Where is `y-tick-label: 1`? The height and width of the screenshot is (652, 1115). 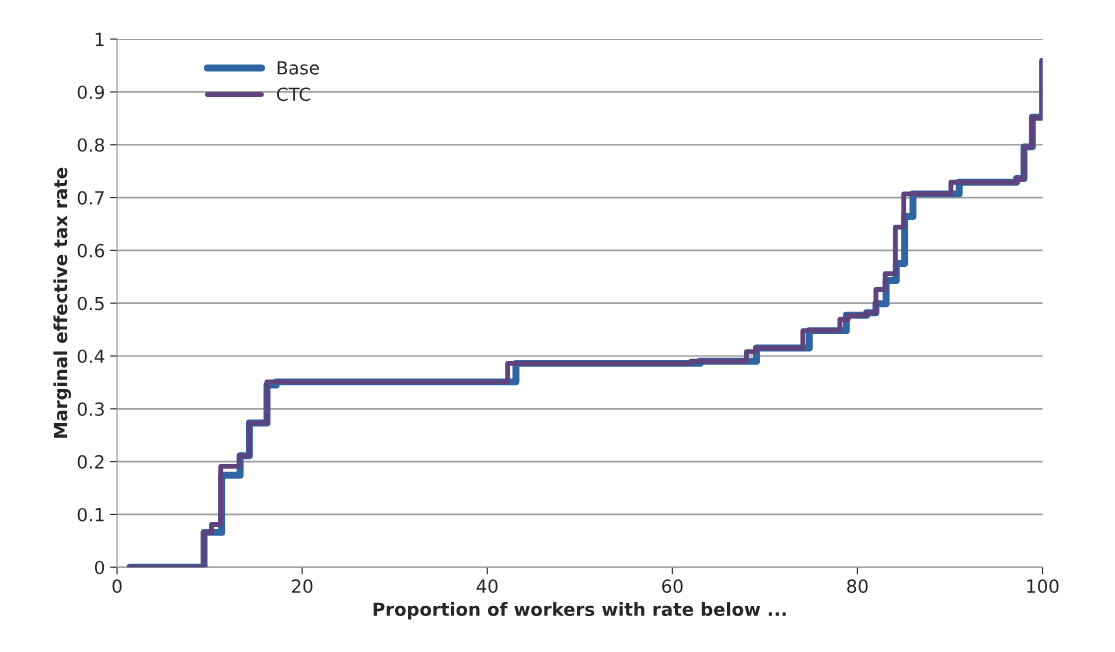 y-tick-label: 1 is located at coordinates (99, 39).